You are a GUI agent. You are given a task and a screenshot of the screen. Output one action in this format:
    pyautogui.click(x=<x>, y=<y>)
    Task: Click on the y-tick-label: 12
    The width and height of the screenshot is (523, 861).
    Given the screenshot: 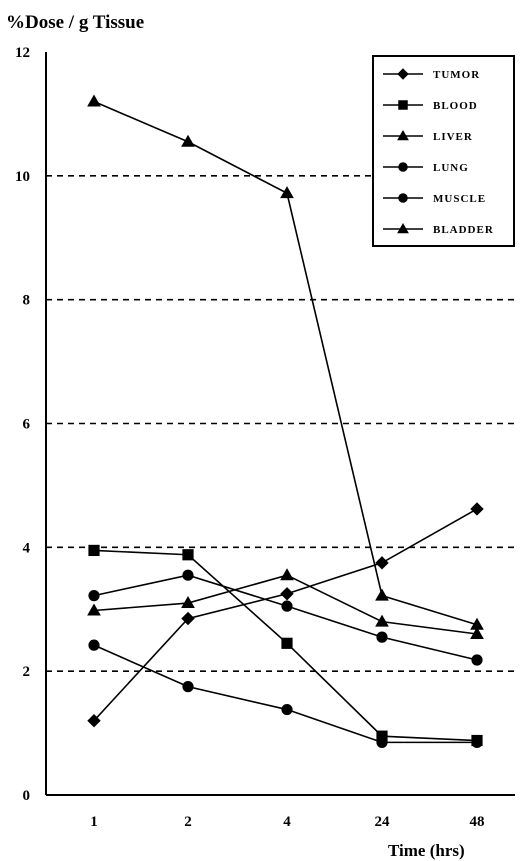 What is the action you would take?
    pyautogui.click(x=22, y=53)
    